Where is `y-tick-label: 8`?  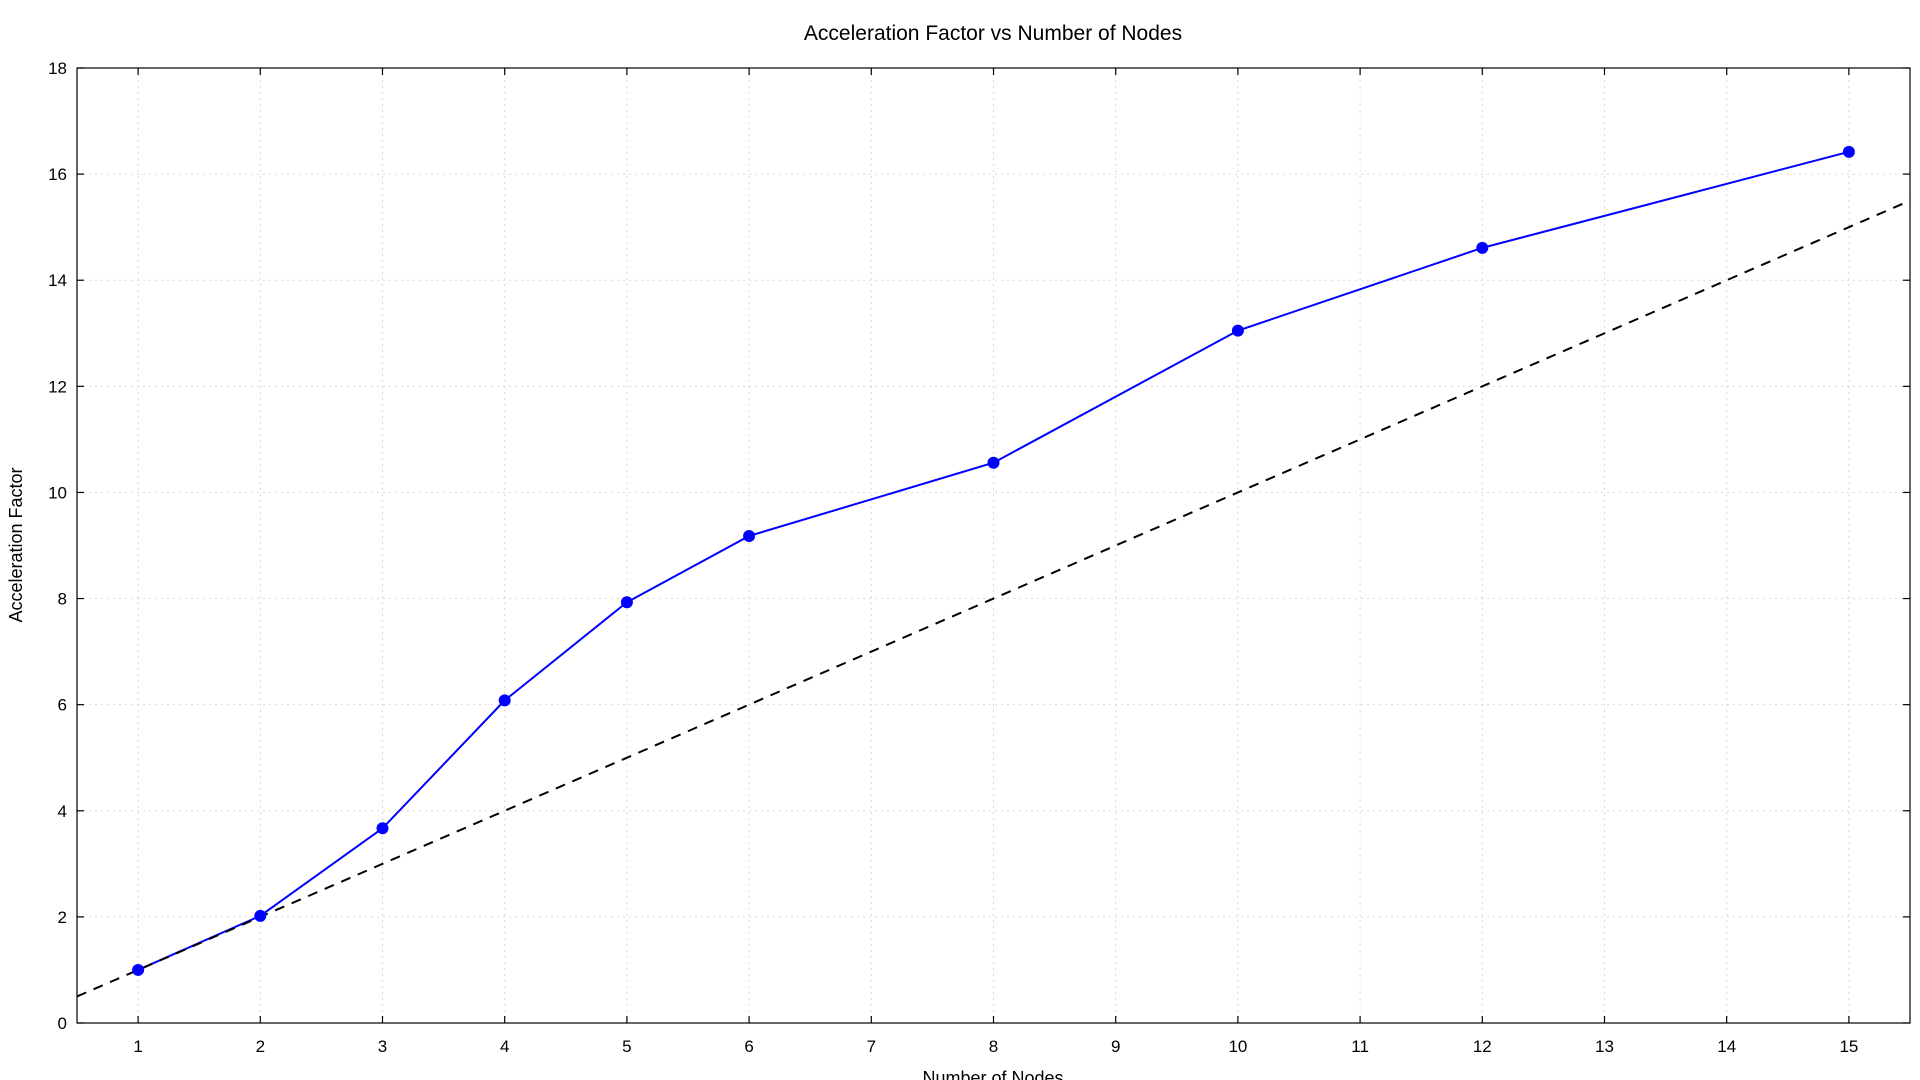
y-tick-label: 8 is located at coordinates (62, 599).